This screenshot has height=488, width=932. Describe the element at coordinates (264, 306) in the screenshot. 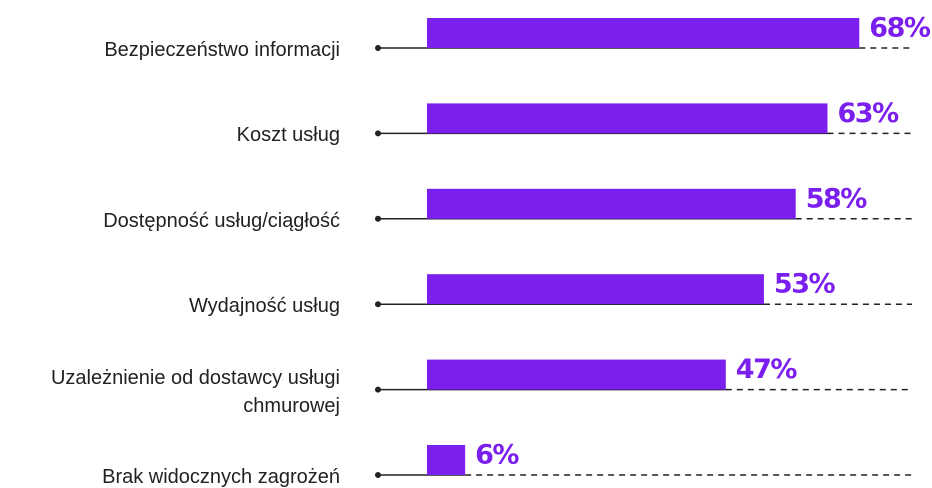

I see `category-label: Wydajność usług` at that location.